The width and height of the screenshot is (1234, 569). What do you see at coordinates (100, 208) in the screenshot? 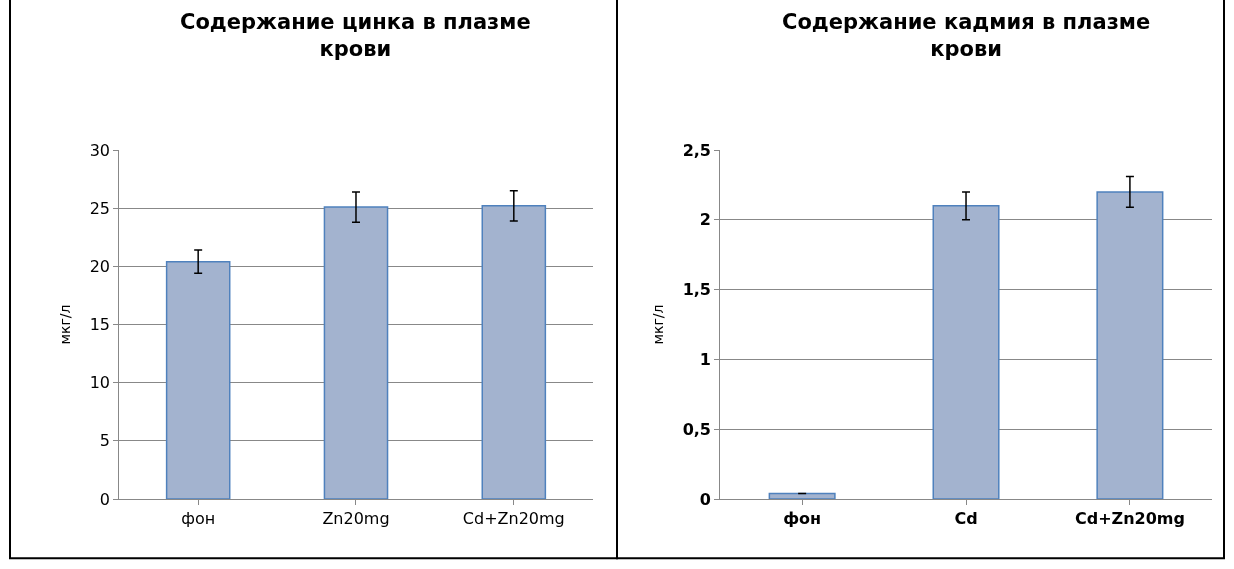
I see `y-tick-label: 25` at bounding box center [100, 208].